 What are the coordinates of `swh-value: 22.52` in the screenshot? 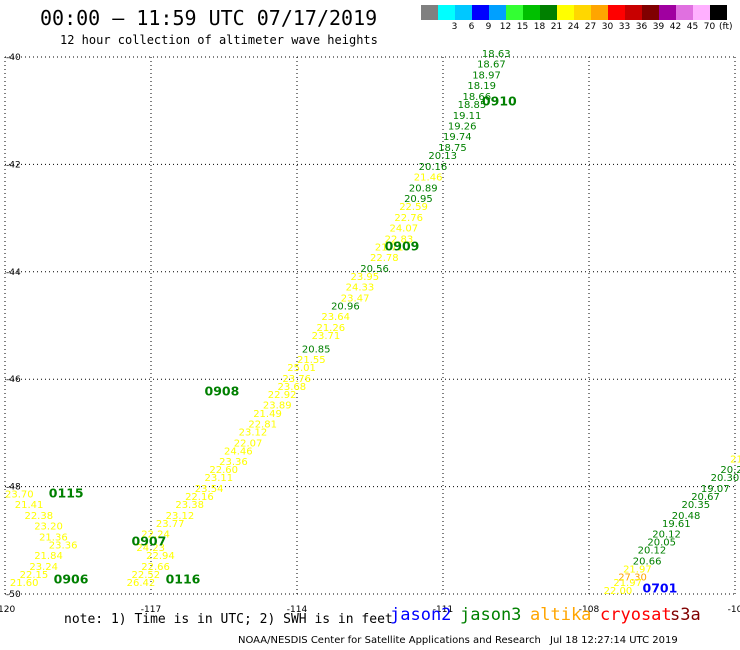 It's located at (146, 575).